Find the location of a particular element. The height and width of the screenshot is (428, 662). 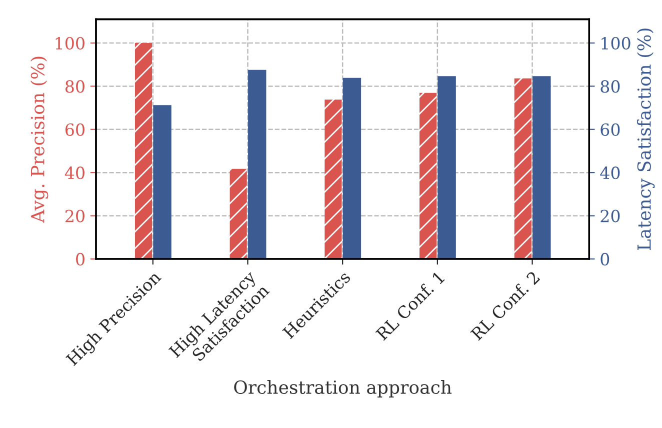

y2-tick-label: 20 is located at coordinates (610, 216).